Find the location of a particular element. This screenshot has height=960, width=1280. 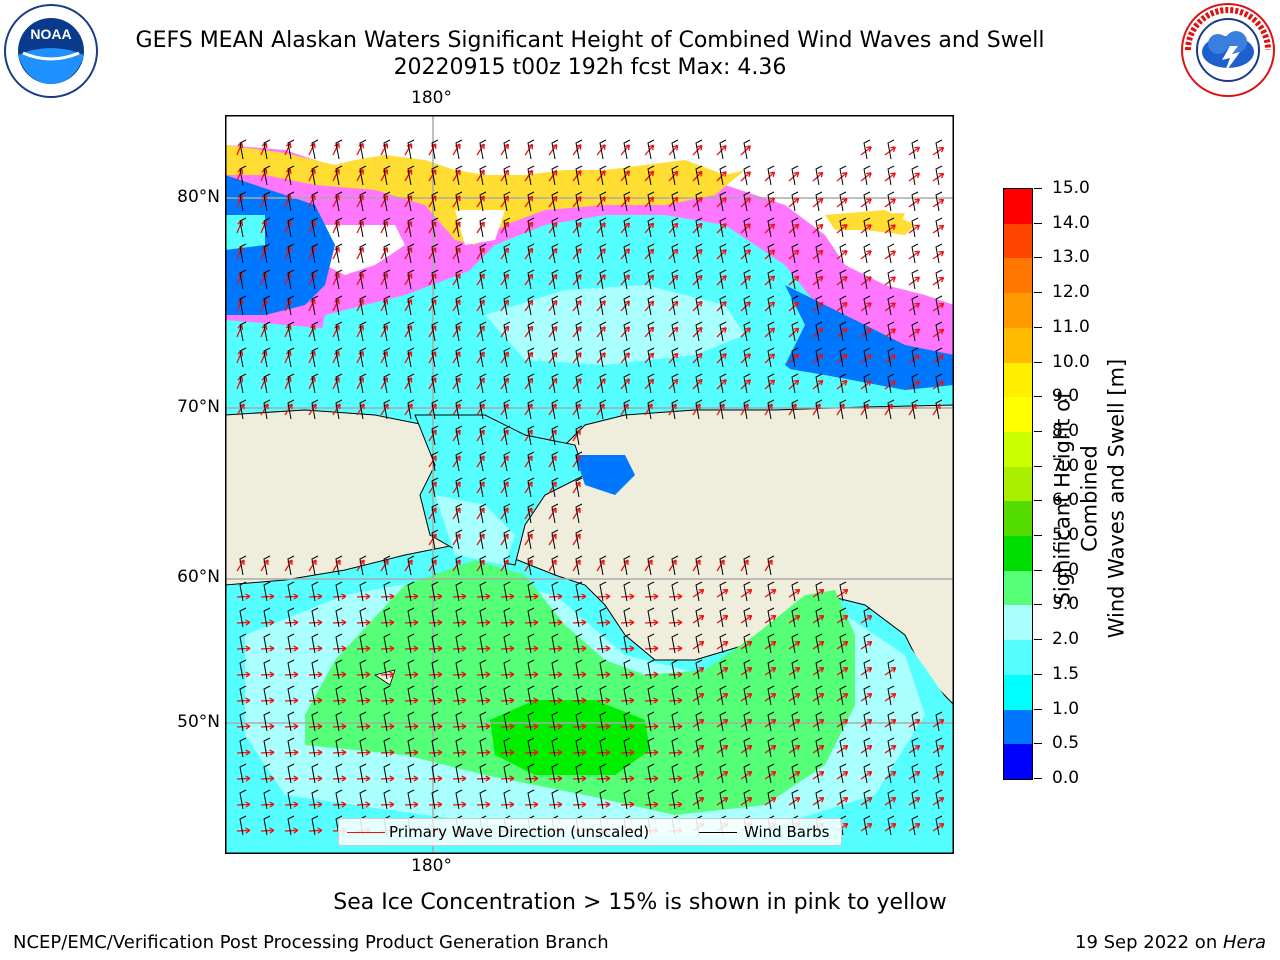

footer-date: 19 Sep 2022 on Hera is located at coordinates (1170, 942).